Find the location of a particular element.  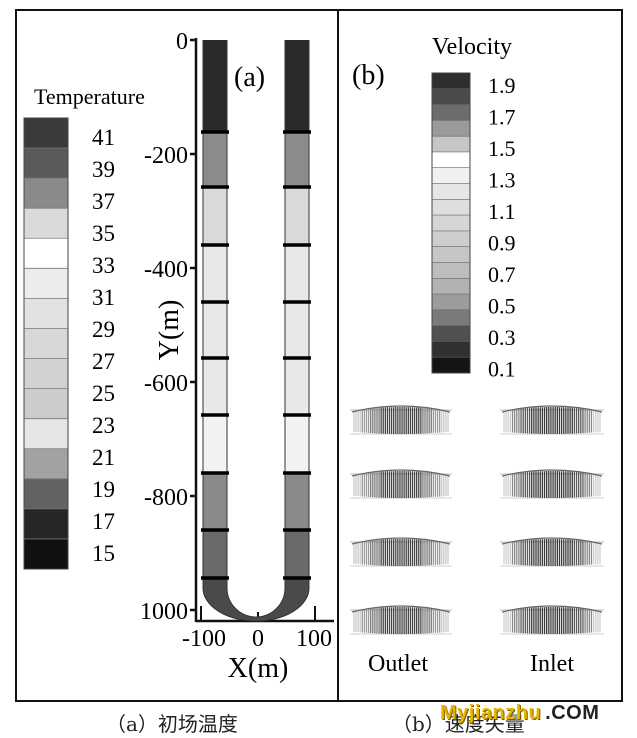

velocity-legend-label: 0.3 is located at coordinates (502, 337).